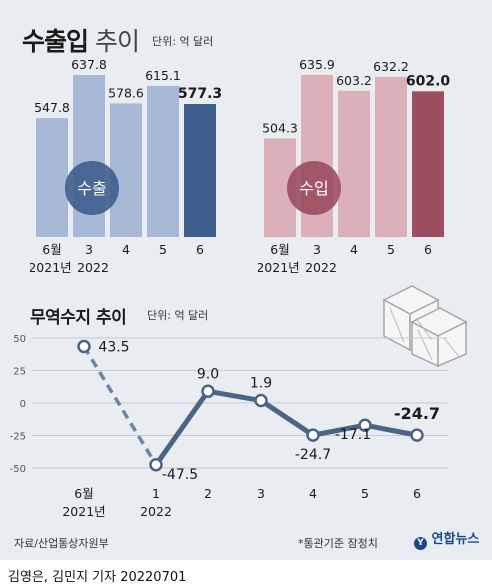  What do you see at coordinates (317, 249) in the screenshot?
I see `import-tick-label: 3` at bounding box center [317, 249].